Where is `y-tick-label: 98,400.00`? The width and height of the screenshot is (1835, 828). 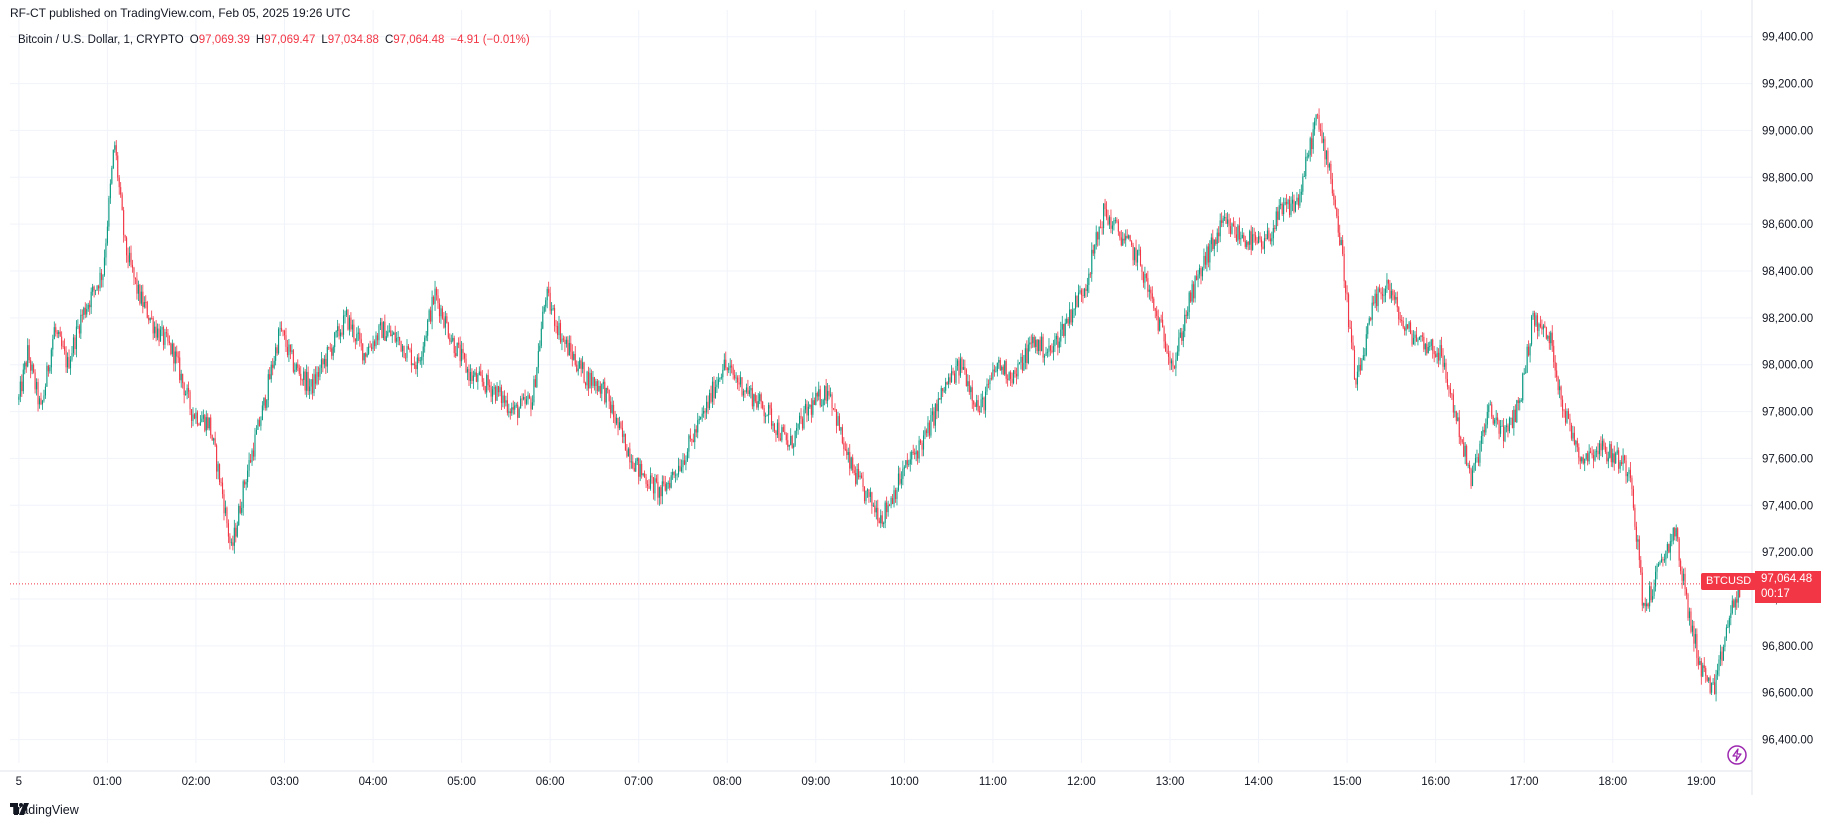 y-tick-label: 98,400.00 is located at coordinates (1787, 272).